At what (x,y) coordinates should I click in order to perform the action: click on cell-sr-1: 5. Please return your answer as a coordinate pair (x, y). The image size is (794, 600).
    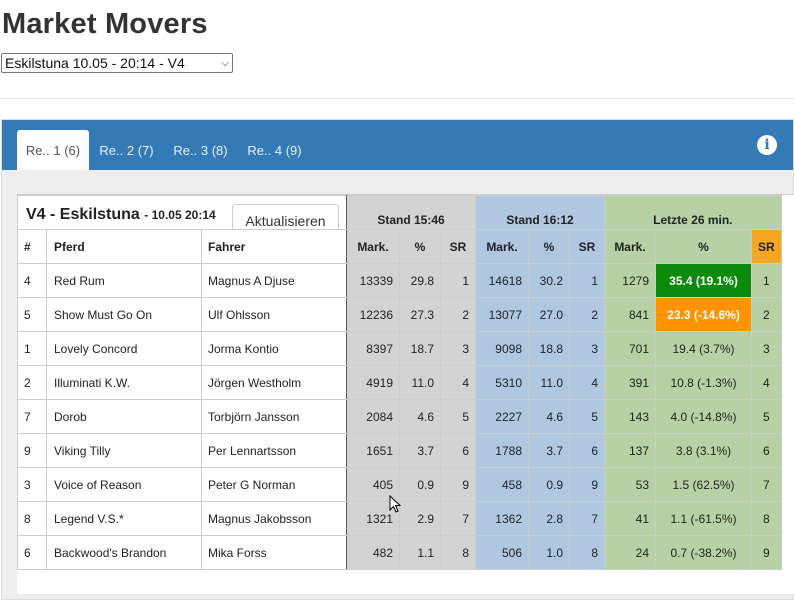
    Looking at the image, I should click on (458, 416).